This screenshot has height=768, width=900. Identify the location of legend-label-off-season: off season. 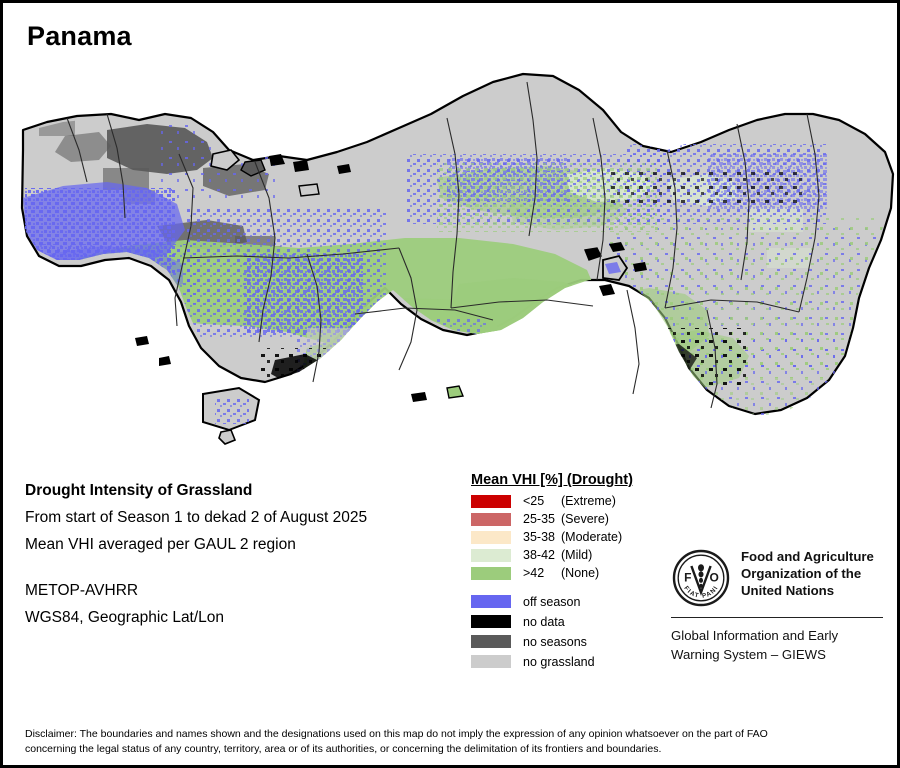
(552, 601).